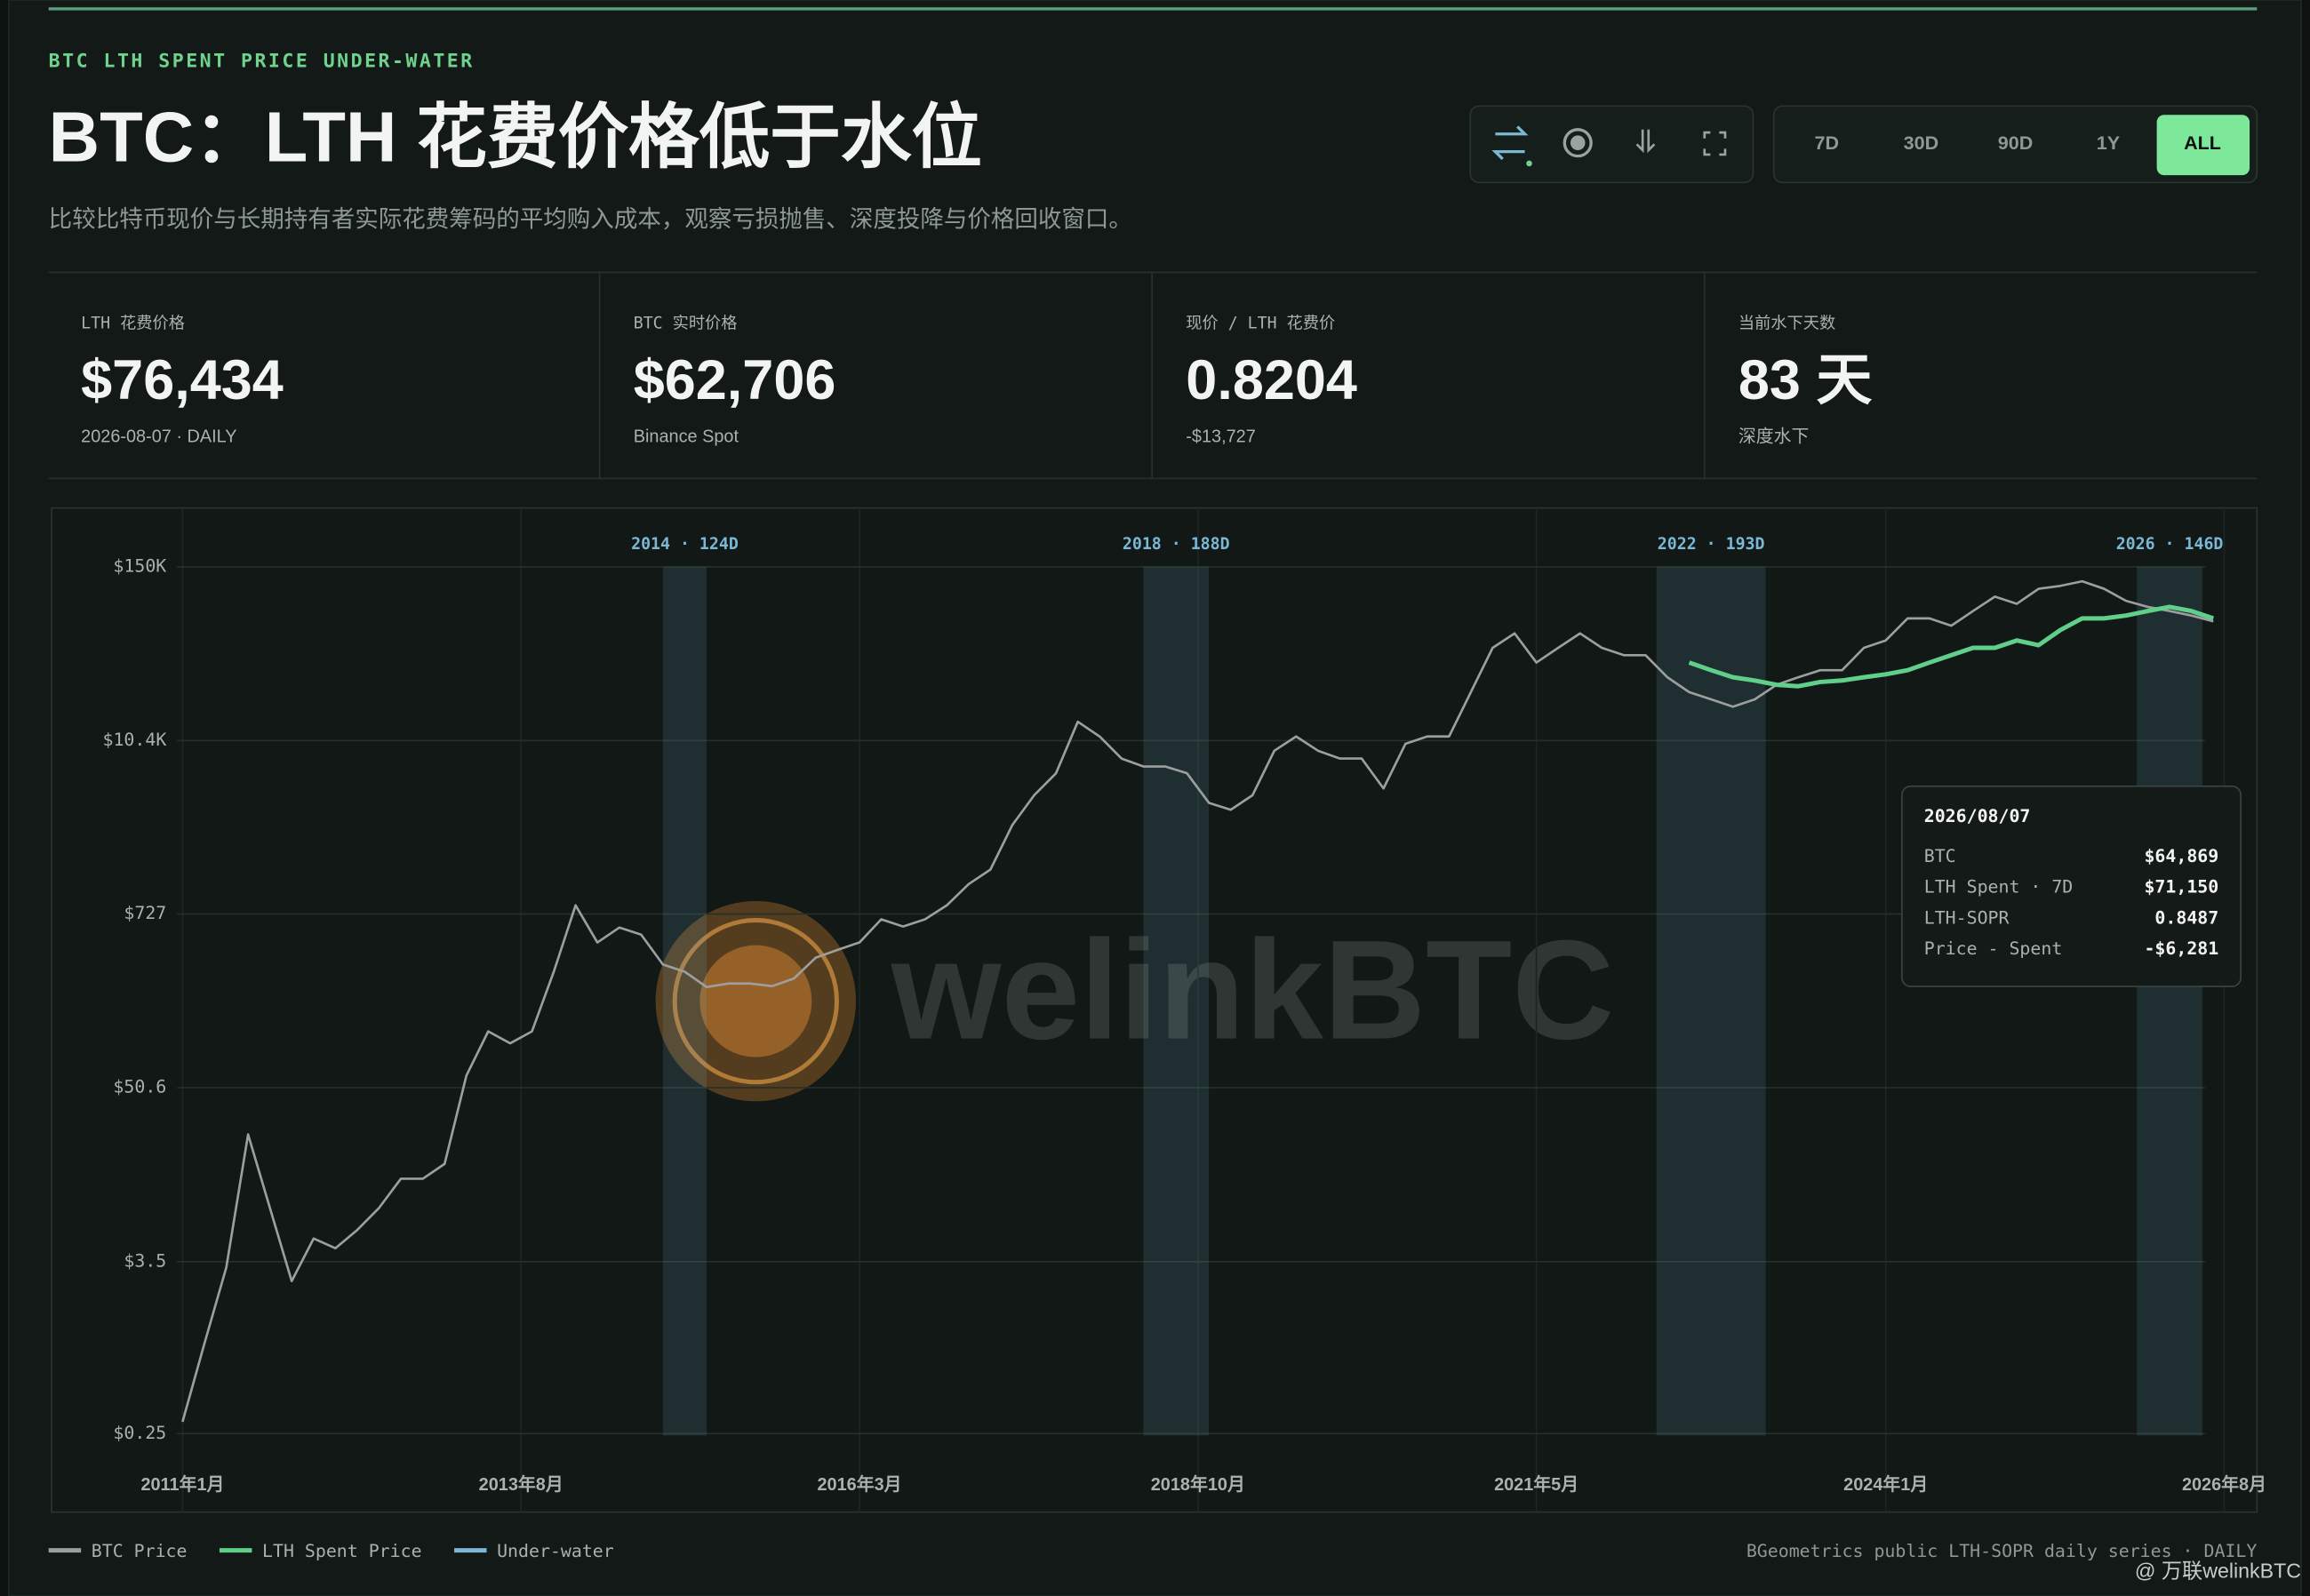 The height and width of the screenshot is (1596, 2310). What do you see at coordinates (342, 1551) in the screenshot?
I see `legend-label: LTH Spent Price` at bounding box center [342, 1551].